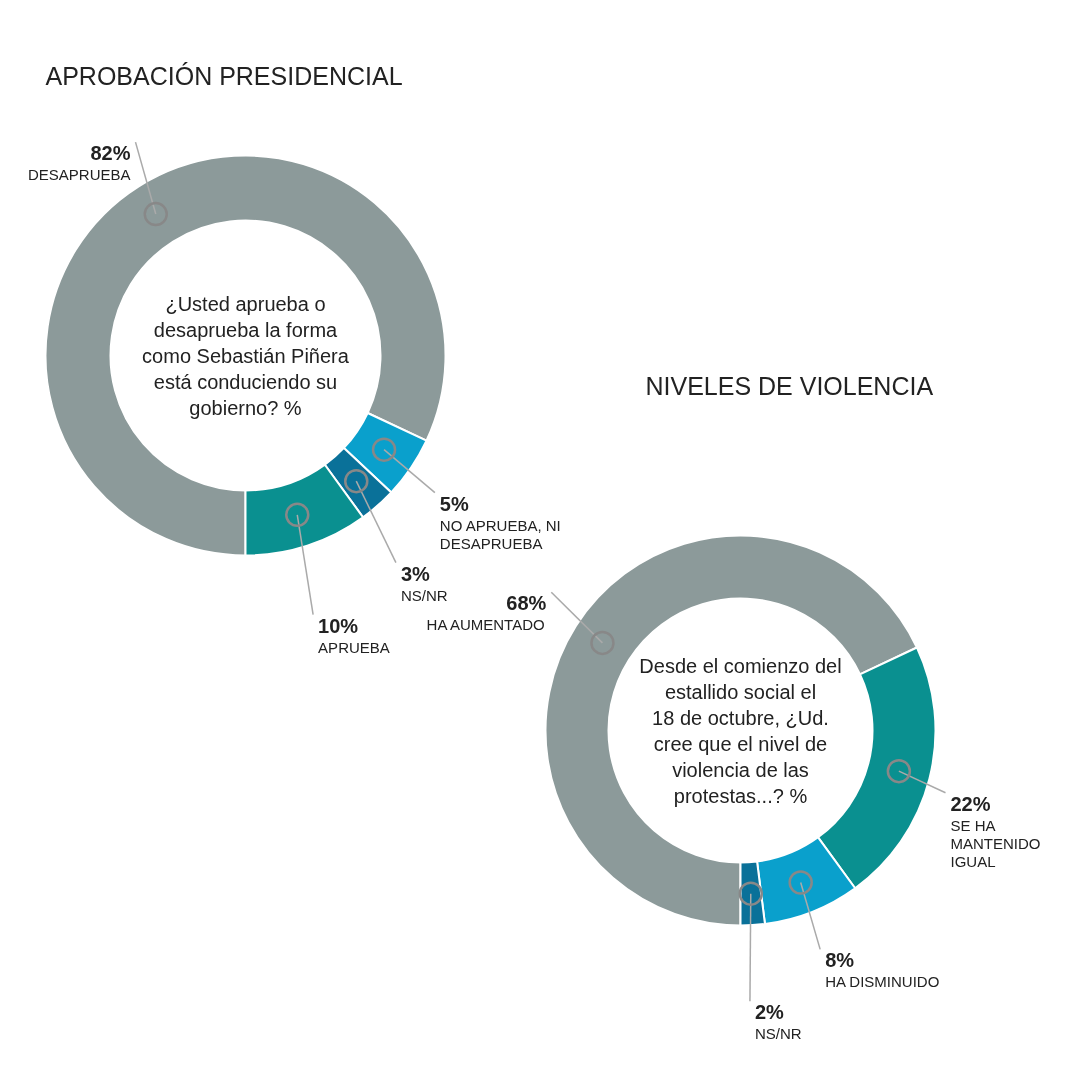 Image resolution: width=1080 pixels, height=1080 pixels. I want to click on slice-label: DESAPRUEBA, so click(79, 175).